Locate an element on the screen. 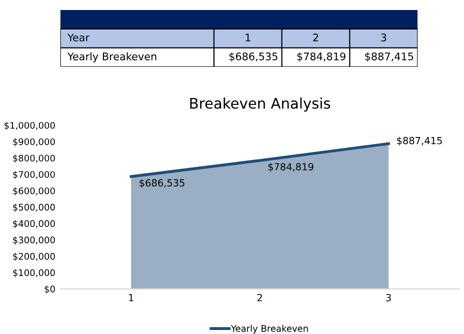  y-tick-label: $900,000 is located at coordinates (34, 142).